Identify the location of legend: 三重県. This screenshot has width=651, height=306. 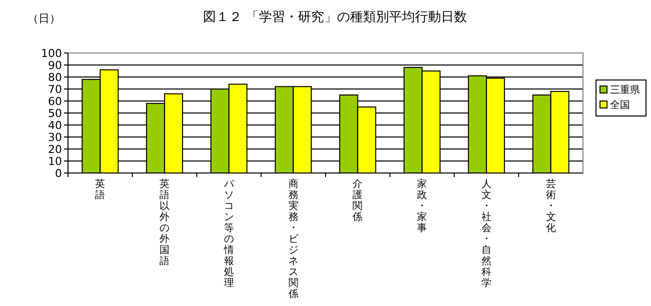
(625, 90).